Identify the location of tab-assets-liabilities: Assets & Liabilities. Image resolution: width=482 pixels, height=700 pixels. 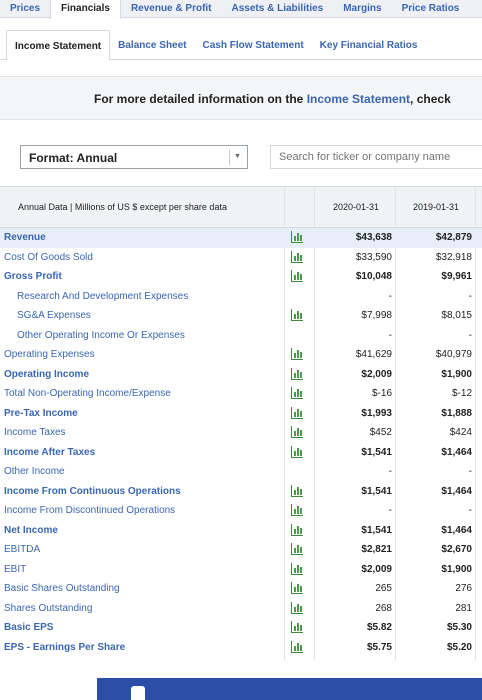
(277, 8).